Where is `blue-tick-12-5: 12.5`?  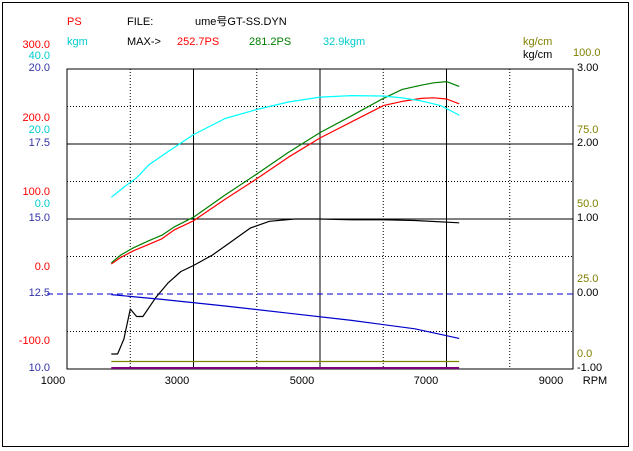 blue-tick-12-5: 12.5 is located at coordinates (39, 293).